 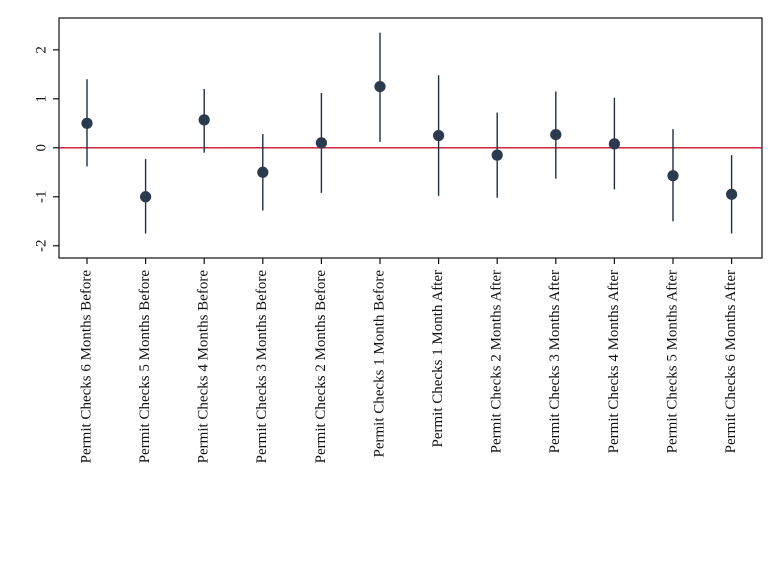 What do you see at coordinates (438, 358) in the screenshot?
I see `x-tick-label: Permit Checks 1 Month After` at bounding box center [438, 358].